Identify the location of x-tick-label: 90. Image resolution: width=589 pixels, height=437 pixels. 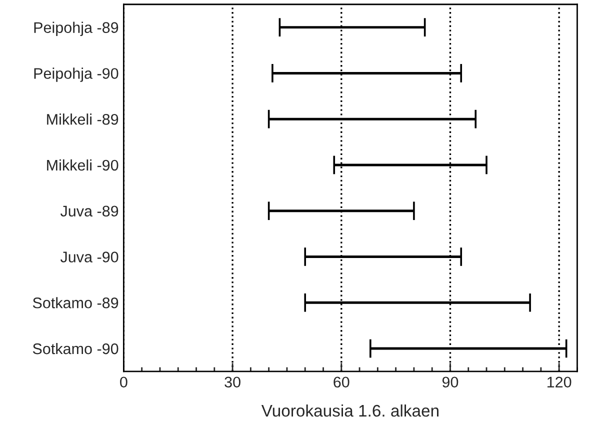
(450, 382).